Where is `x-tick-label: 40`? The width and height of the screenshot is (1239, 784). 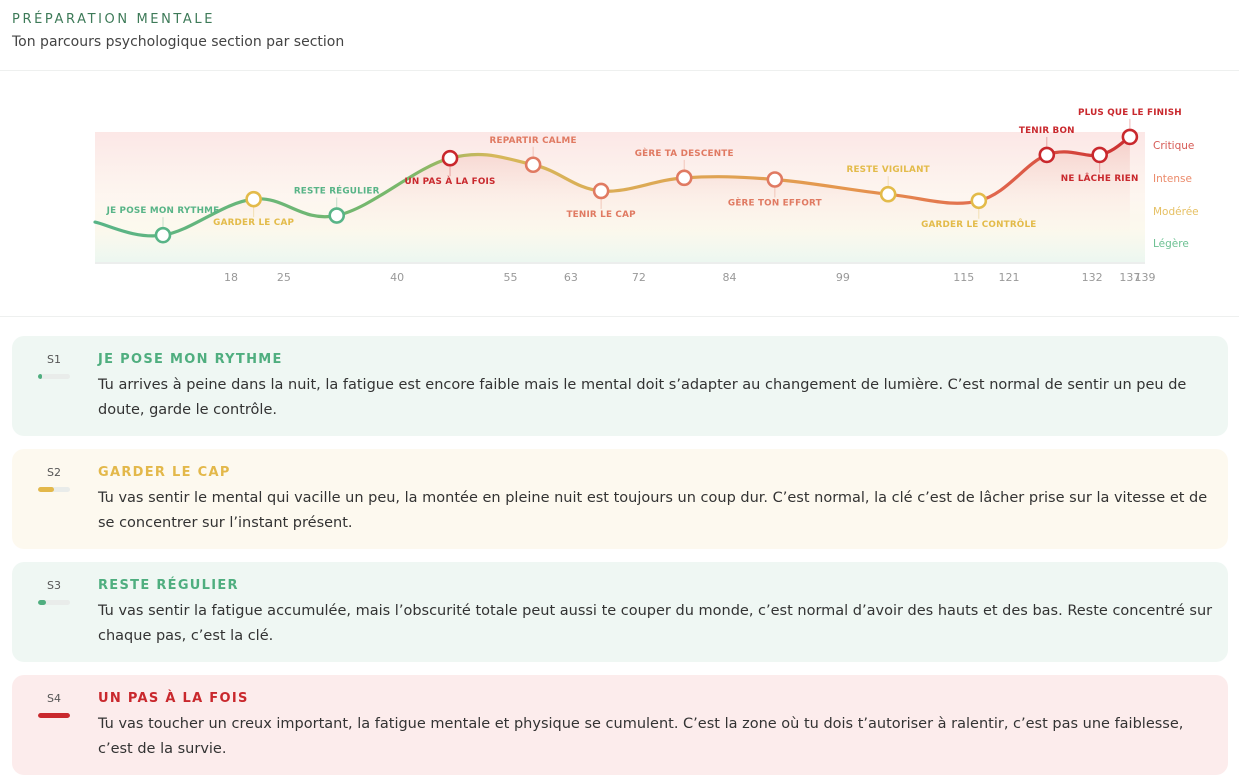 x-tick-label: 40 is located at coordinates (397, 277).